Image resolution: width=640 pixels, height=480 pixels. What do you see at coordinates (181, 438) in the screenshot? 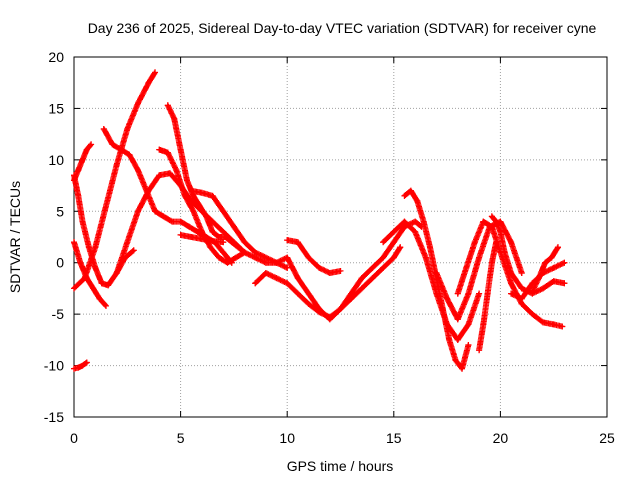
I see `x-tick-label: 5` at bounding box center [181, 438].